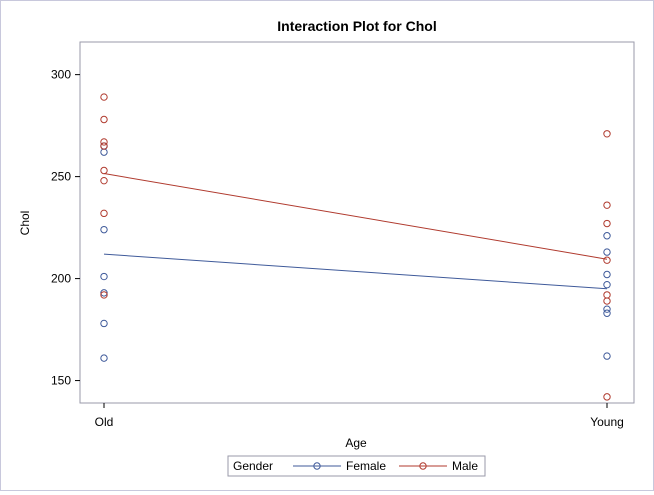 The height and width of the screenshot is (495, 654). Describe the element at coordinates (61, 381) in the screenshot. I see `y-tick-label: 150` at that location.